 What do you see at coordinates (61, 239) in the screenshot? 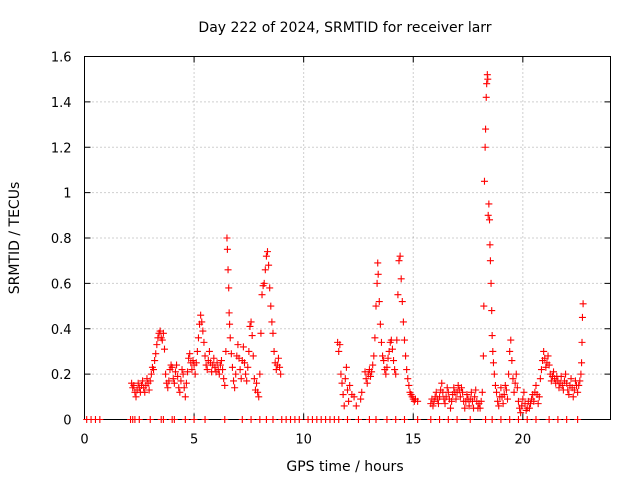
I see `y-tick-label: 0.8` at bounding box center [61, 239].